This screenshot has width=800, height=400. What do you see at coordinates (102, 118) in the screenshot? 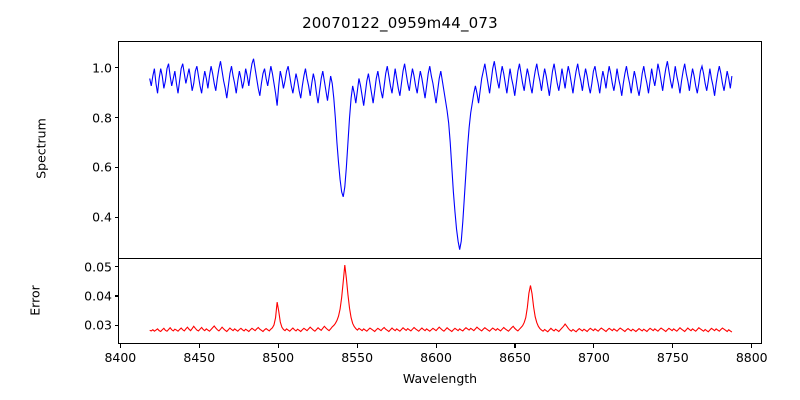
I see `y-tick-label: 0.8` at bounding box center [102, 118].